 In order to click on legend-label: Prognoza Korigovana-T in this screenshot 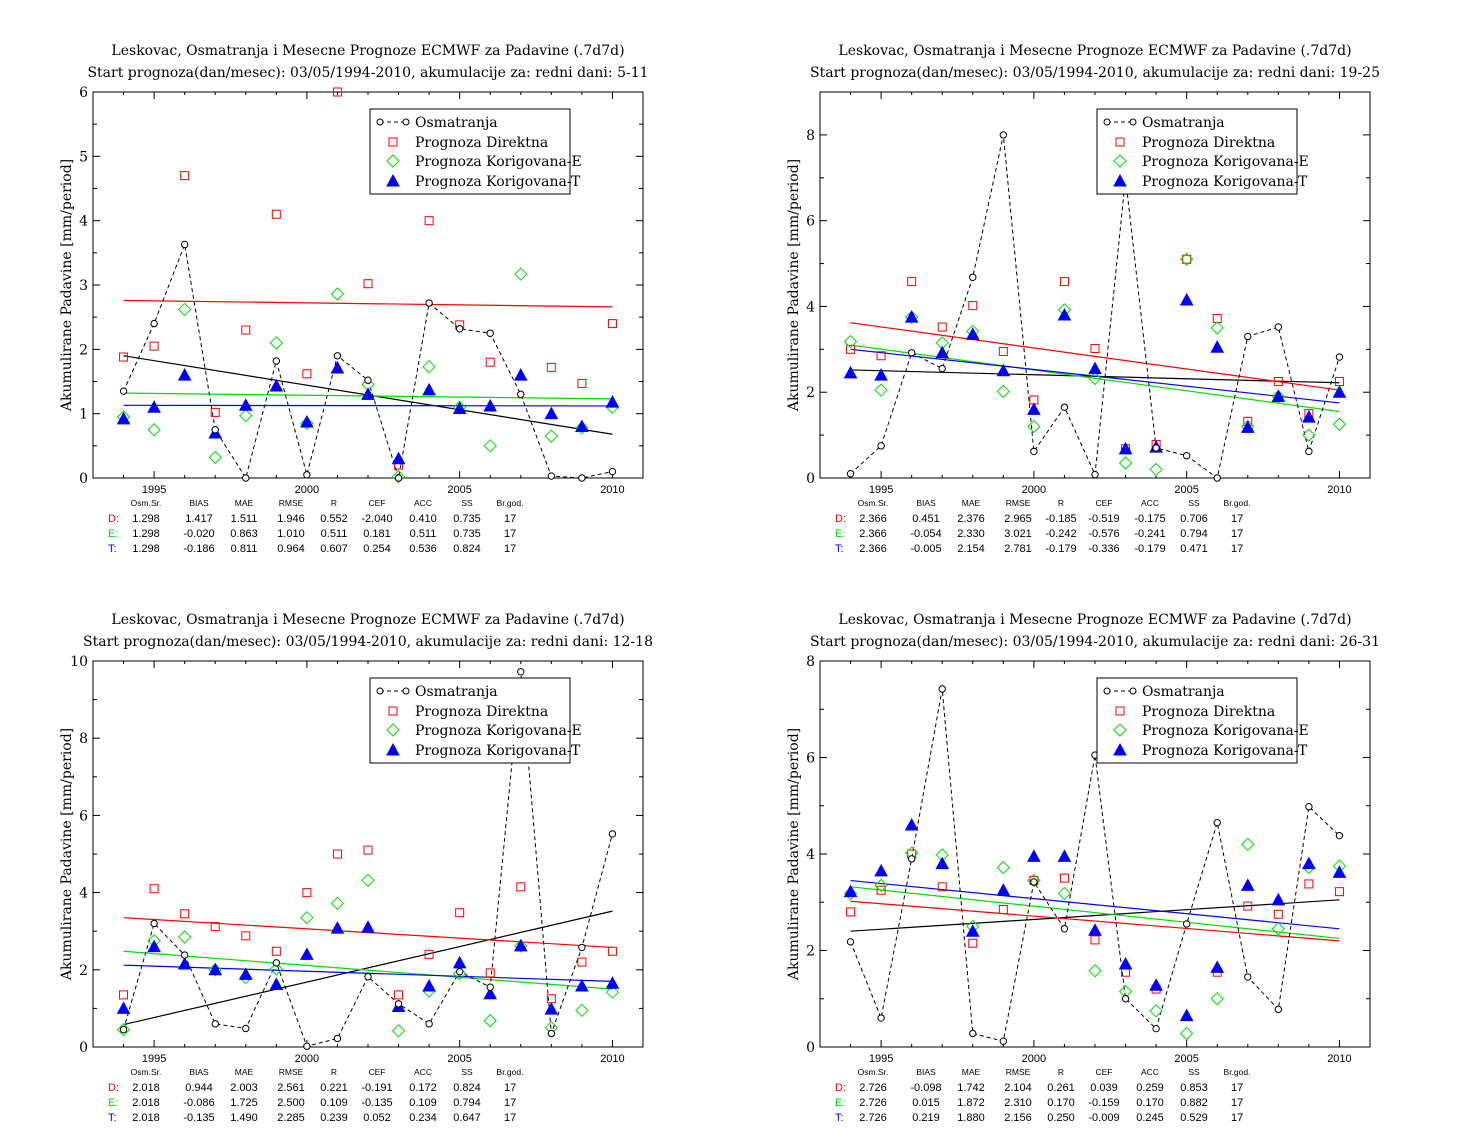, I will do `click(498, 751)`.